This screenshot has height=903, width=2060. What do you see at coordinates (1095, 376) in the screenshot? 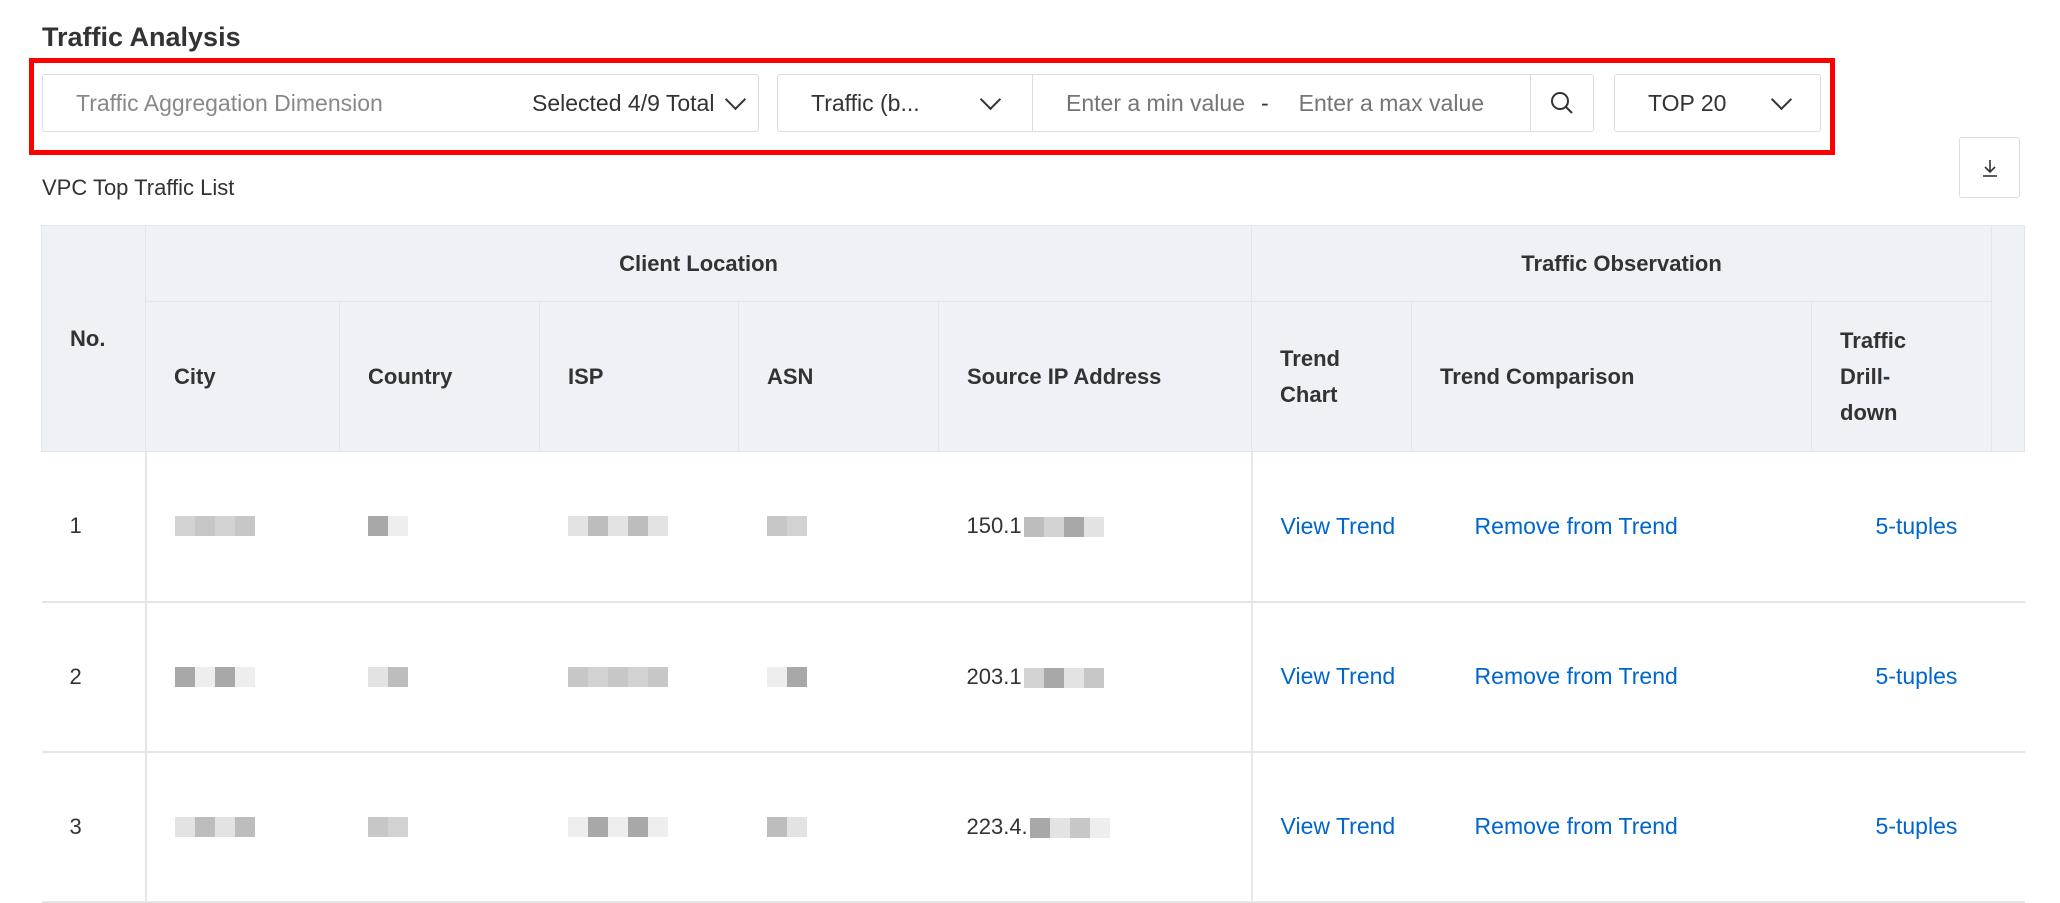
I see `column-header-source-ip: Source IP Address` at bounding box center [1095, 376].